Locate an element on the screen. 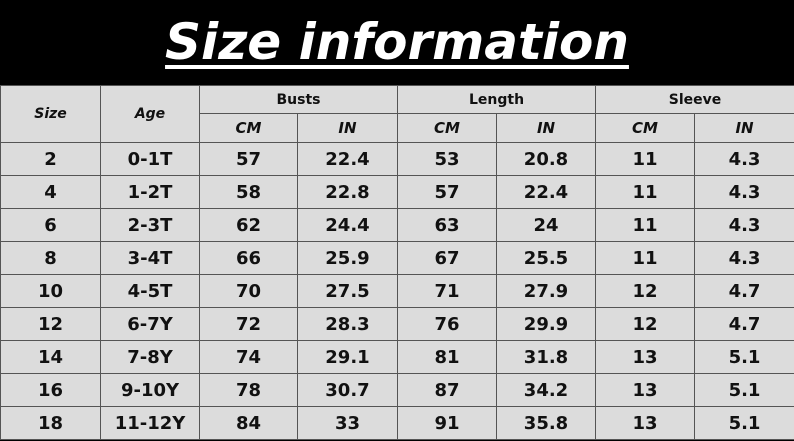  table-cell: 11-12Y is located at coordinates (150, 423).